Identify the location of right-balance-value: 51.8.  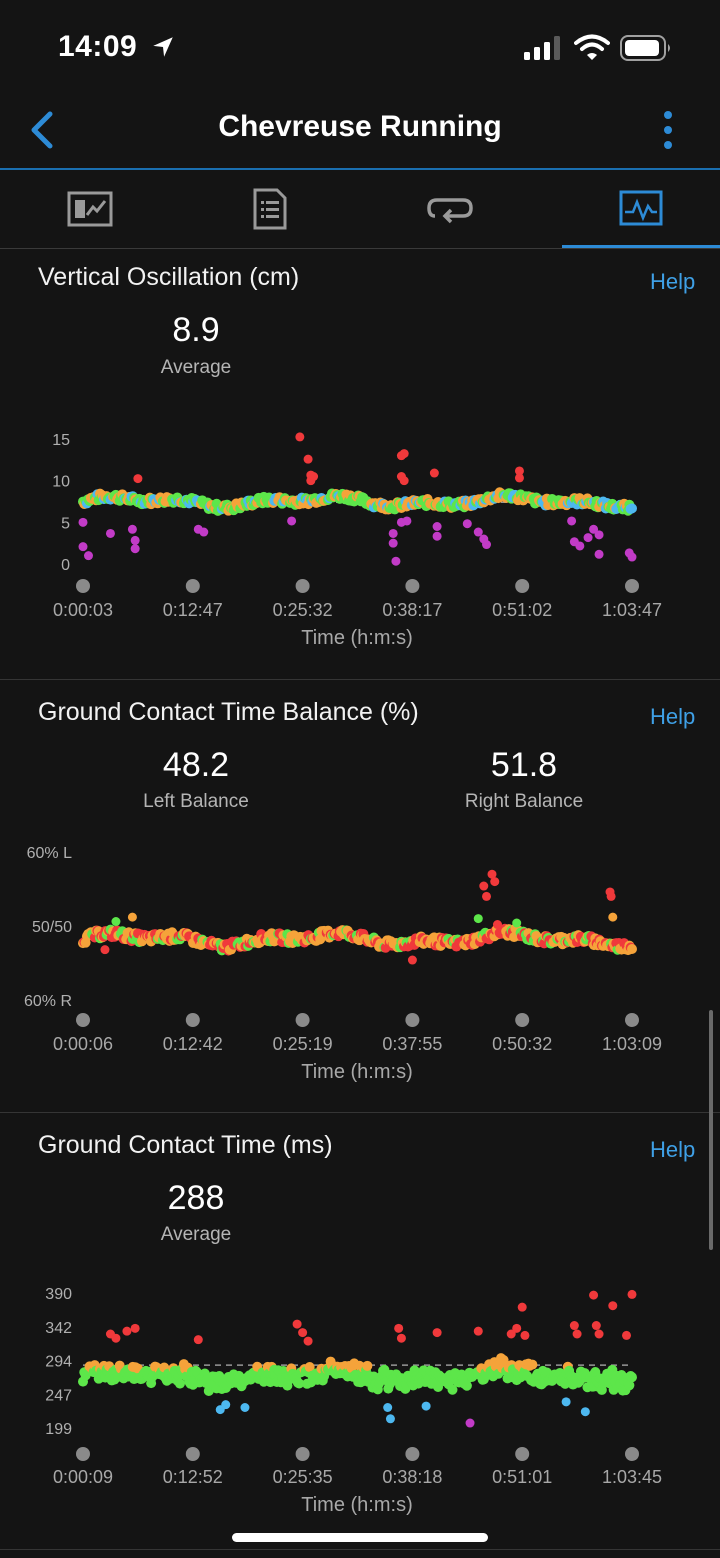
(524, 765).